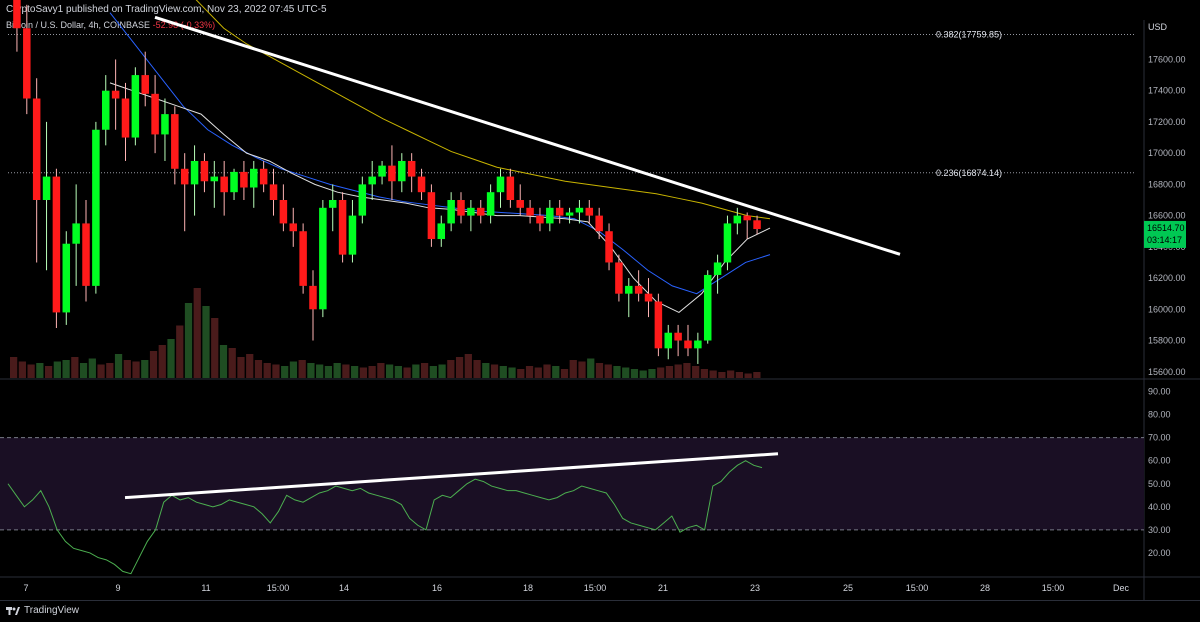 The height and width of the screenshot is (622, 1200). I want to click on rsi-tick-label: 20.00, so click(1159, 553).